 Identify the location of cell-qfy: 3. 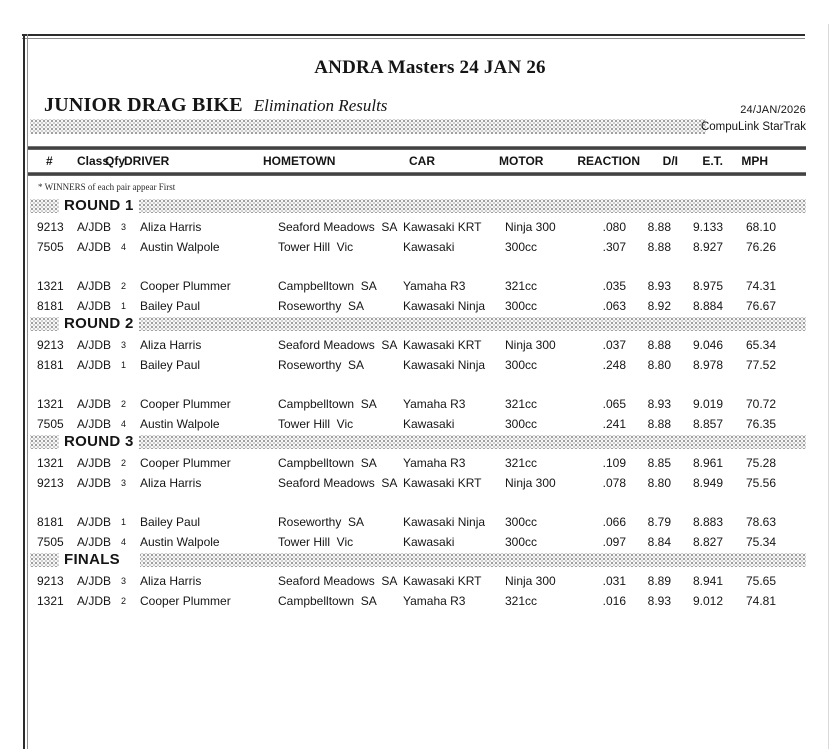
(124, 483).